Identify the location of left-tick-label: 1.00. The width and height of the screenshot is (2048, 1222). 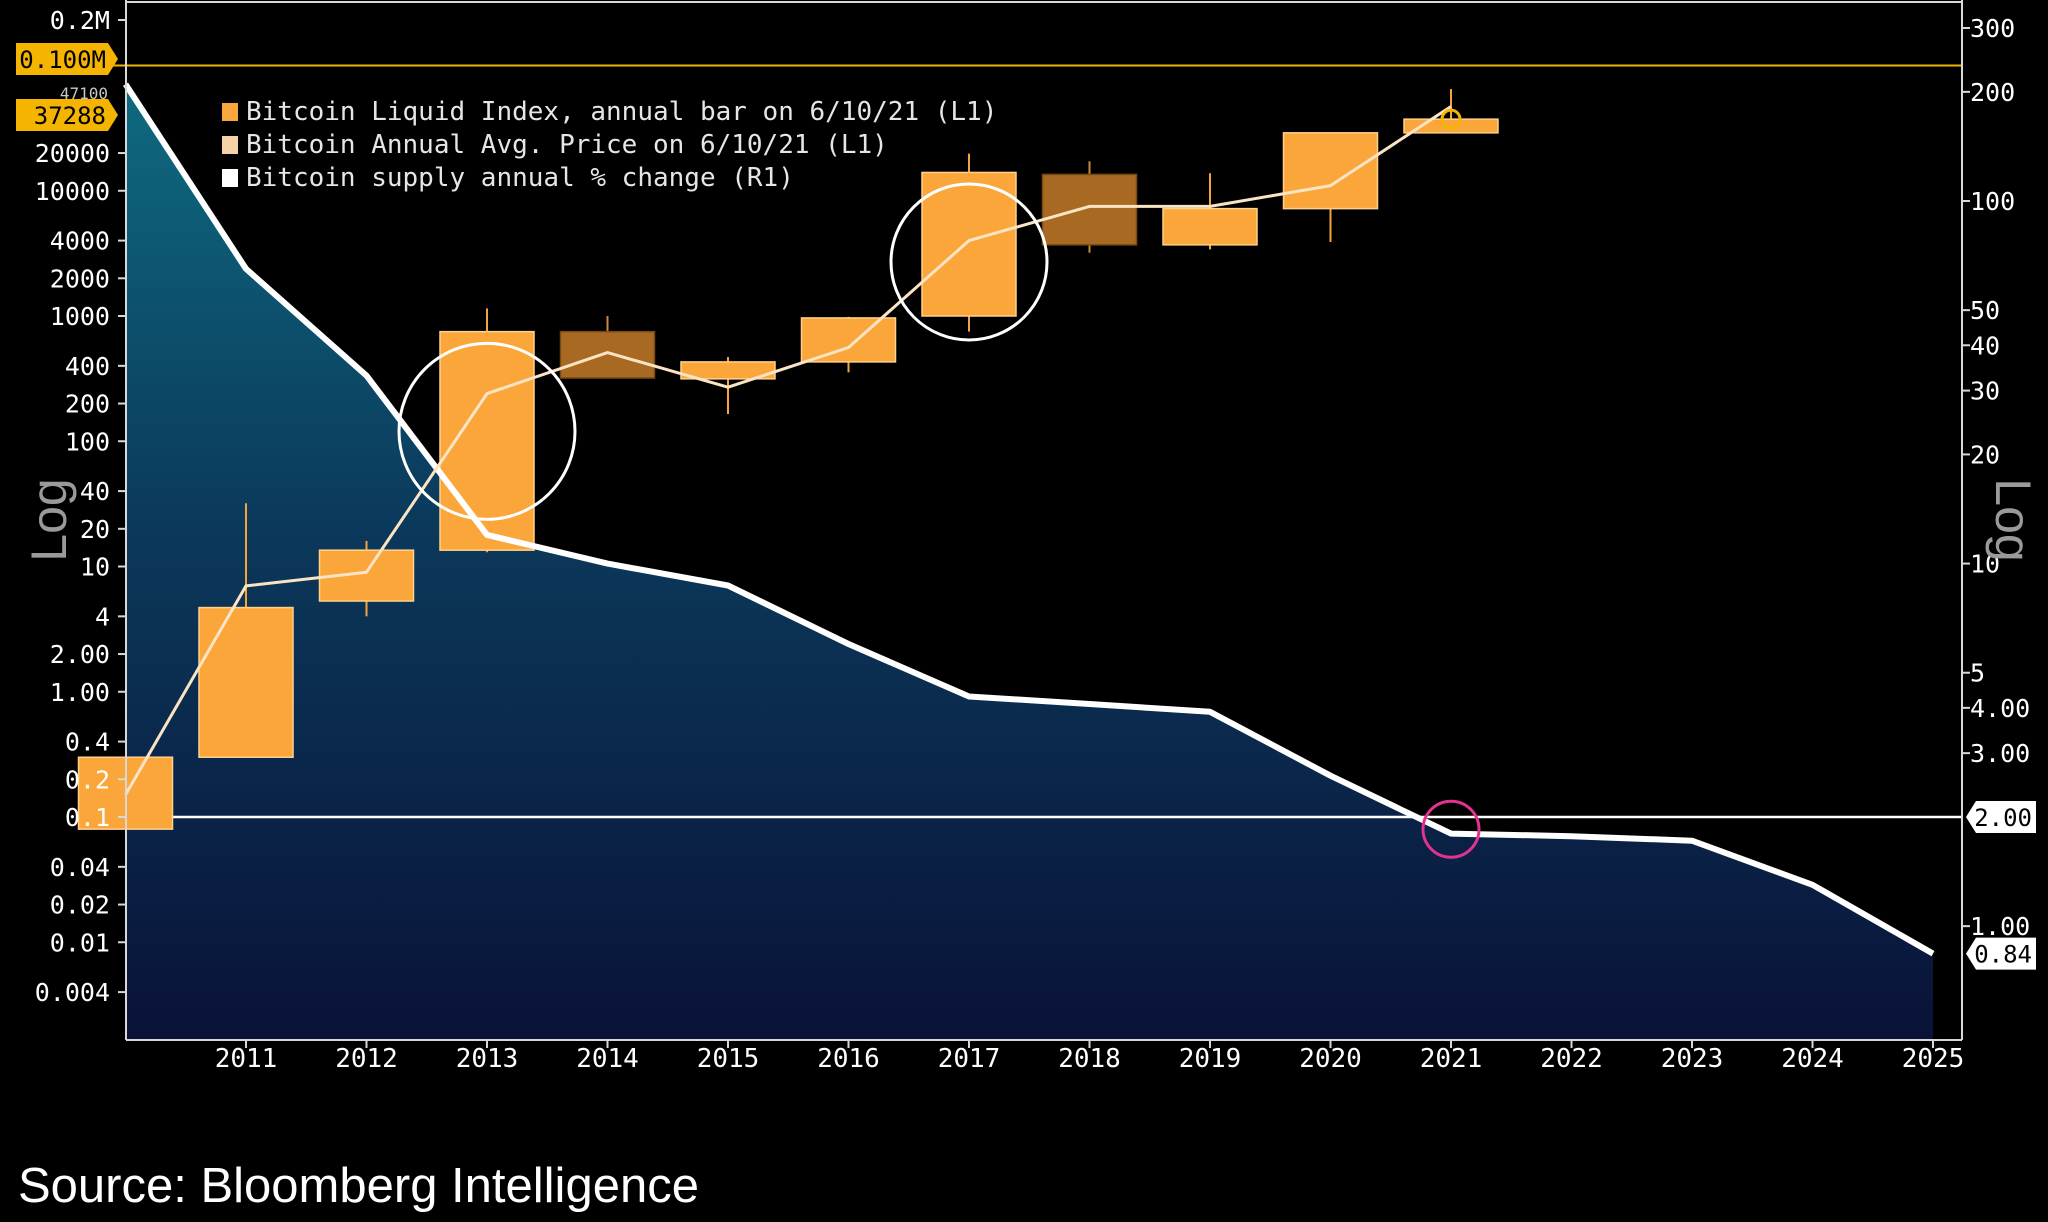
(80, 692).